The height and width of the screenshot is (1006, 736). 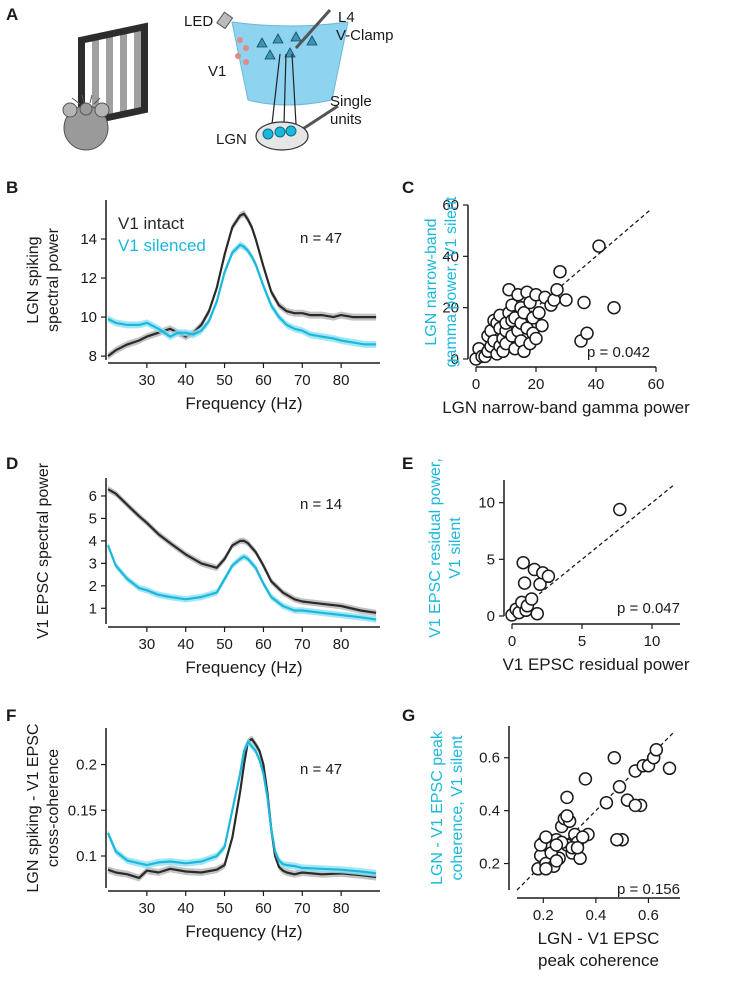 What do you see at coordinates (88, 317) in the screenshot?
I see `b-y-tick-label: 10` at bounding box center [88, 317].